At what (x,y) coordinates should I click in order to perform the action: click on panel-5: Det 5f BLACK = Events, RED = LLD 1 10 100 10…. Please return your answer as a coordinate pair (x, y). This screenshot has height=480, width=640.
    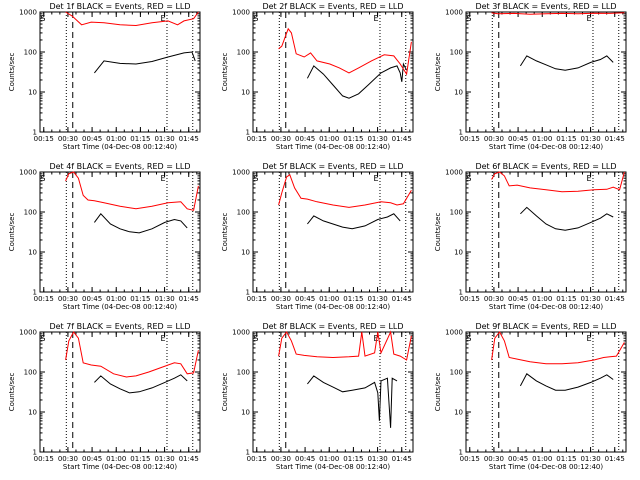
    Looking at the image, I should click on (317, 236).